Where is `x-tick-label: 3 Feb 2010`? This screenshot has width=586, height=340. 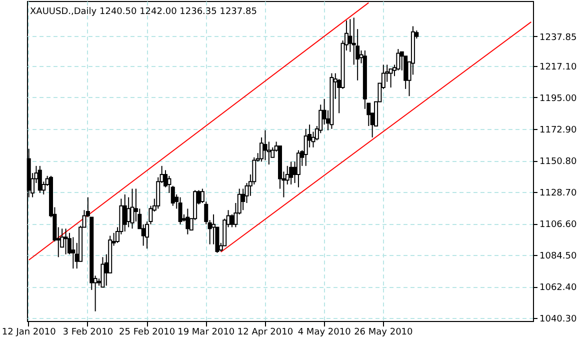 x-tick-label: 3 Feb 2010 is located at coordinates (88, 333).